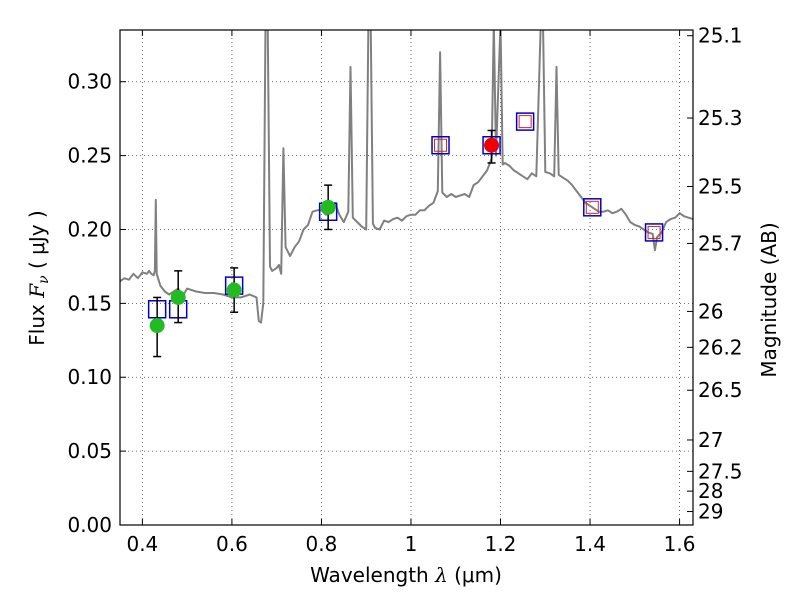 The height and width of the screenshot is (600, 800). I want to click on x-tick-label: 0.6, so click(232, 544).